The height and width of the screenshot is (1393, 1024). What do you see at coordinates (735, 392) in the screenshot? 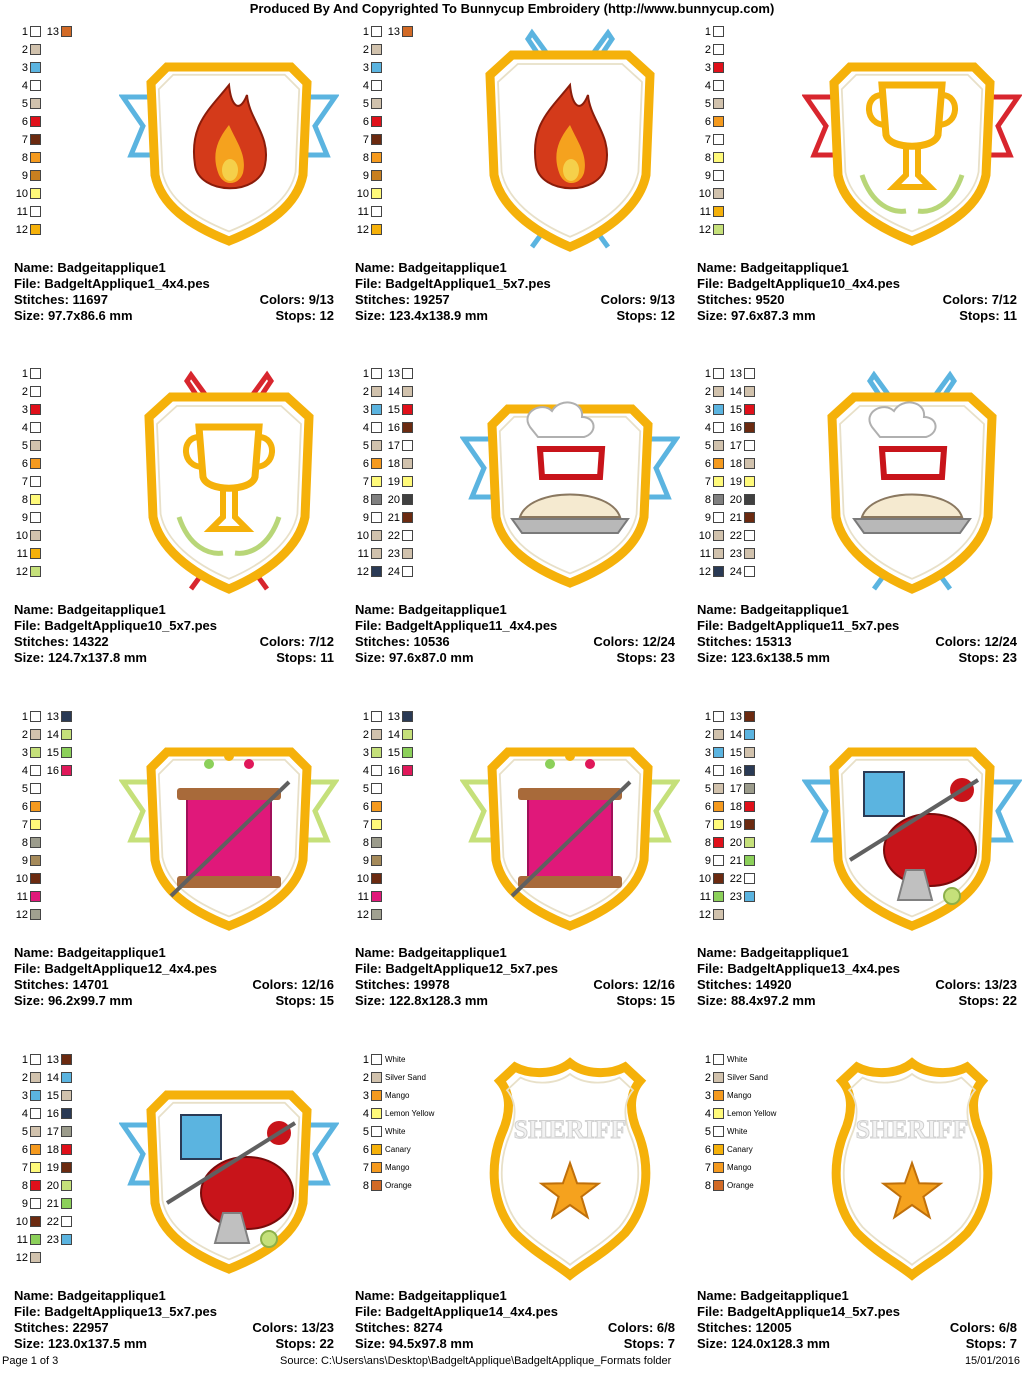
I see `thread-number: 14` at bounding box center [735, 392].